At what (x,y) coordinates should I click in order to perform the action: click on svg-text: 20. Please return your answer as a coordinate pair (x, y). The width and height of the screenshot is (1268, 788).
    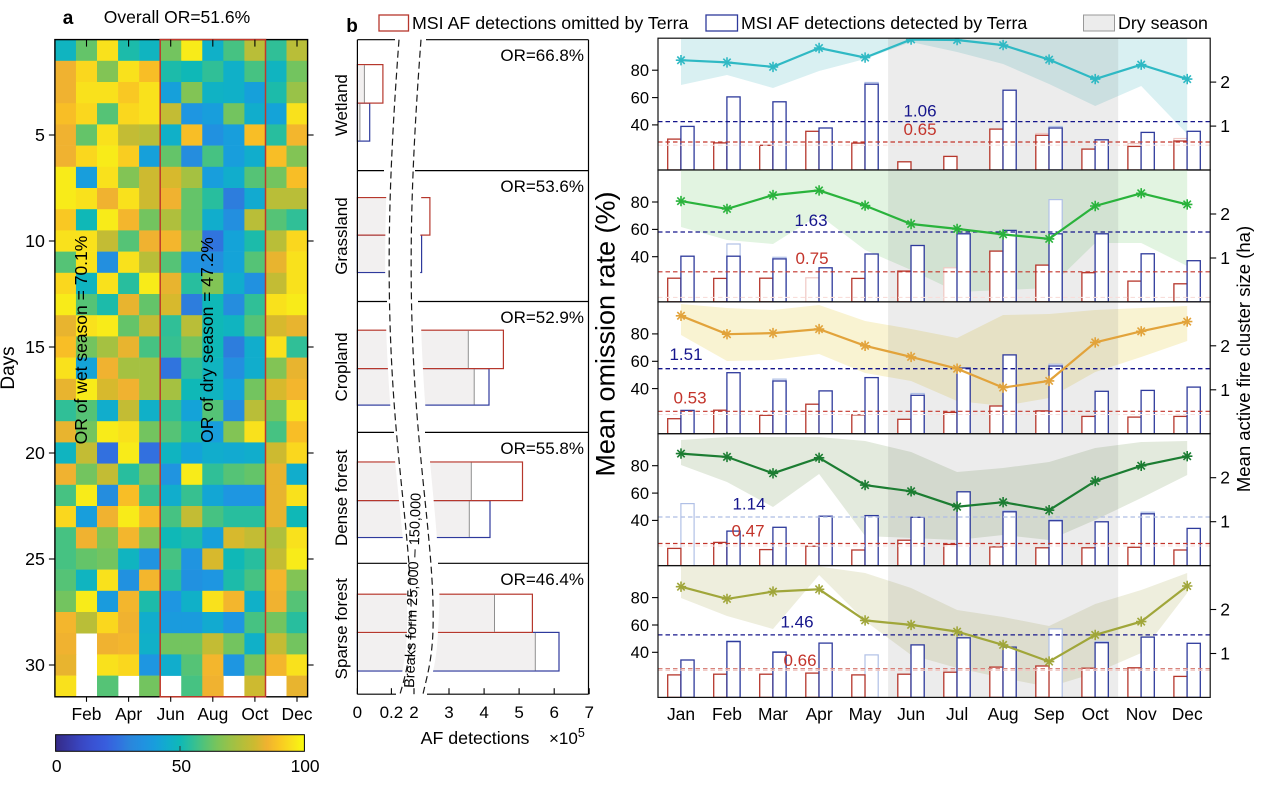
    Looking at the image, I should click on (35, 453).